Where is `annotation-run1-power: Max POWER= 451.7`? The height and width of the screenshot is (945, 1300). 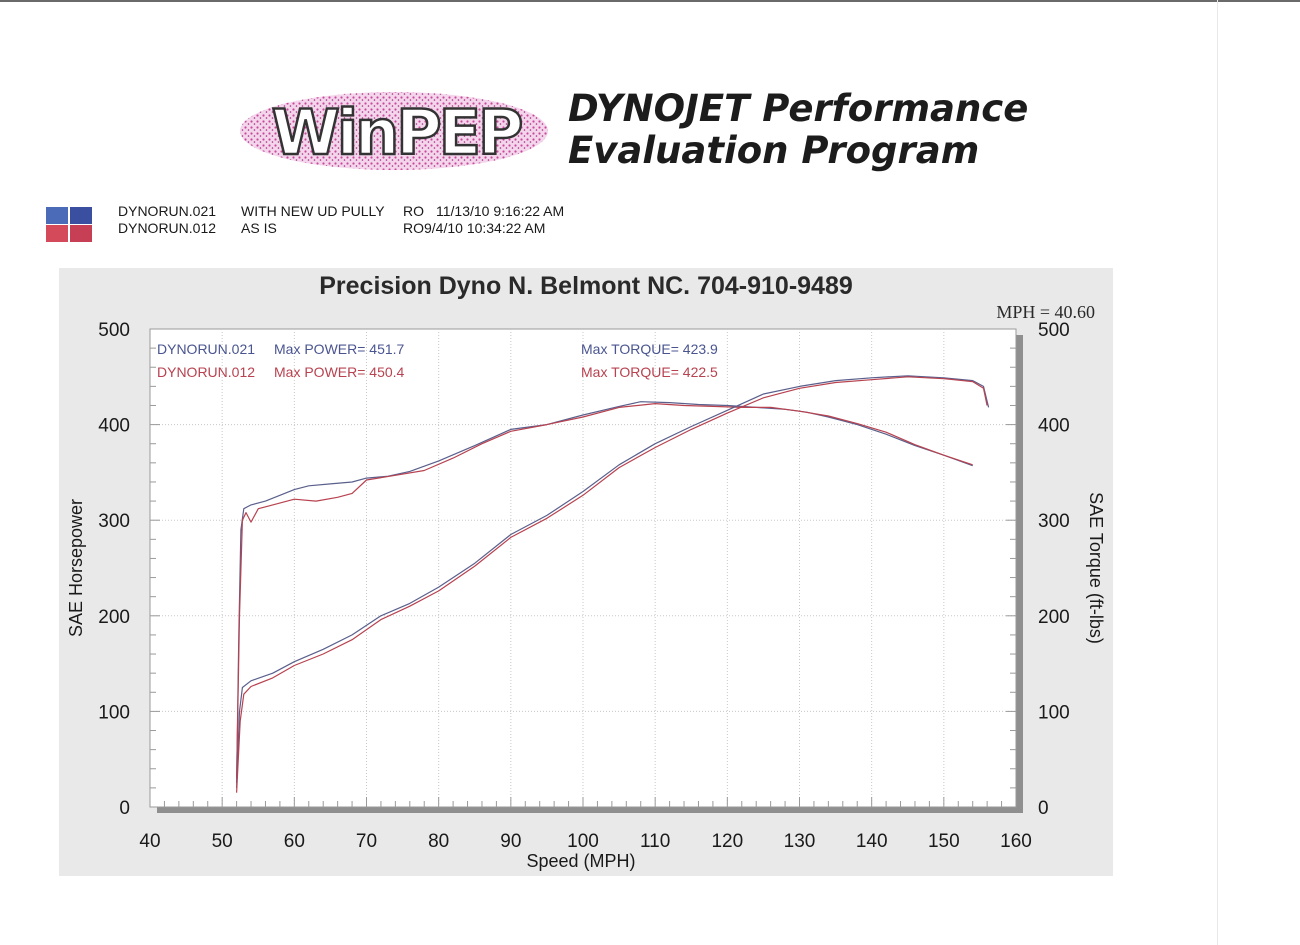
annotation-run1-power: Max POWER= 451.7 is located at coordinates (339, 349).